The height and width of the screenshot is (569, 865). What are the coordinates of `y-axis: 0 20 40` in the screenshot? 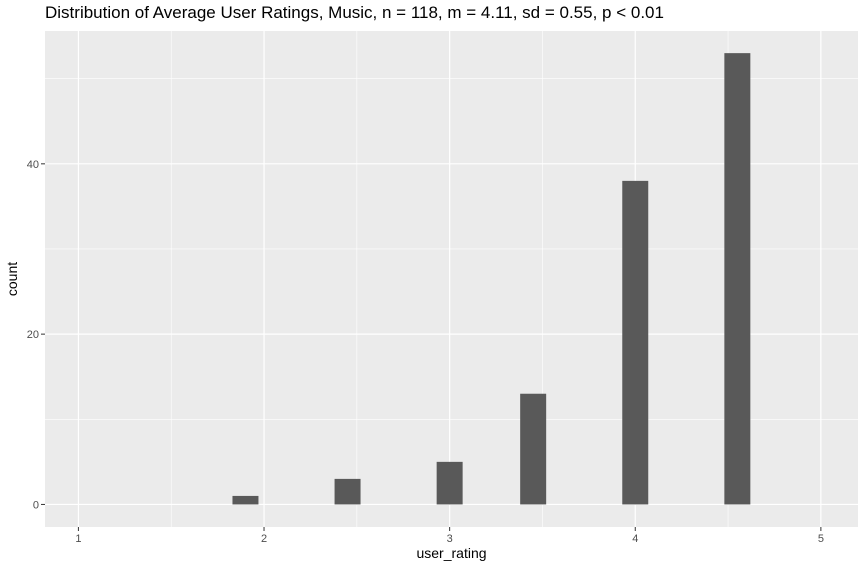 It's located at (36, 335).